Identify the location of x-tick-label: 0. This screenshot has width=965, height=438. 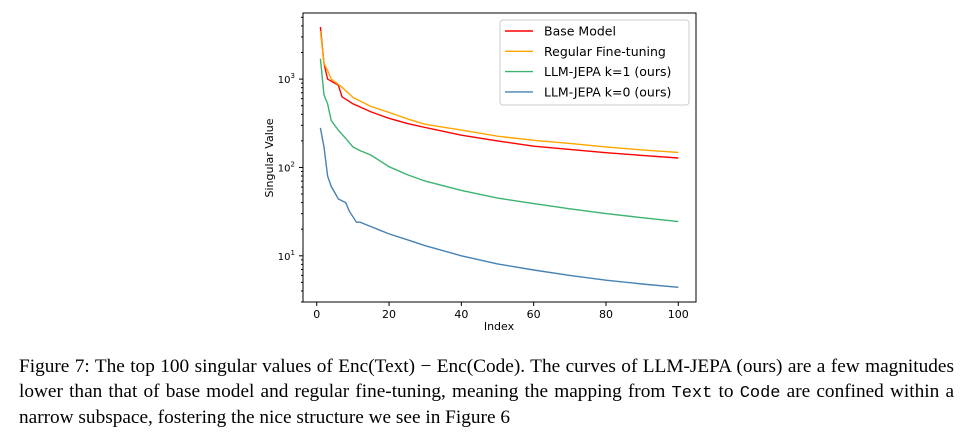
(316, 314).